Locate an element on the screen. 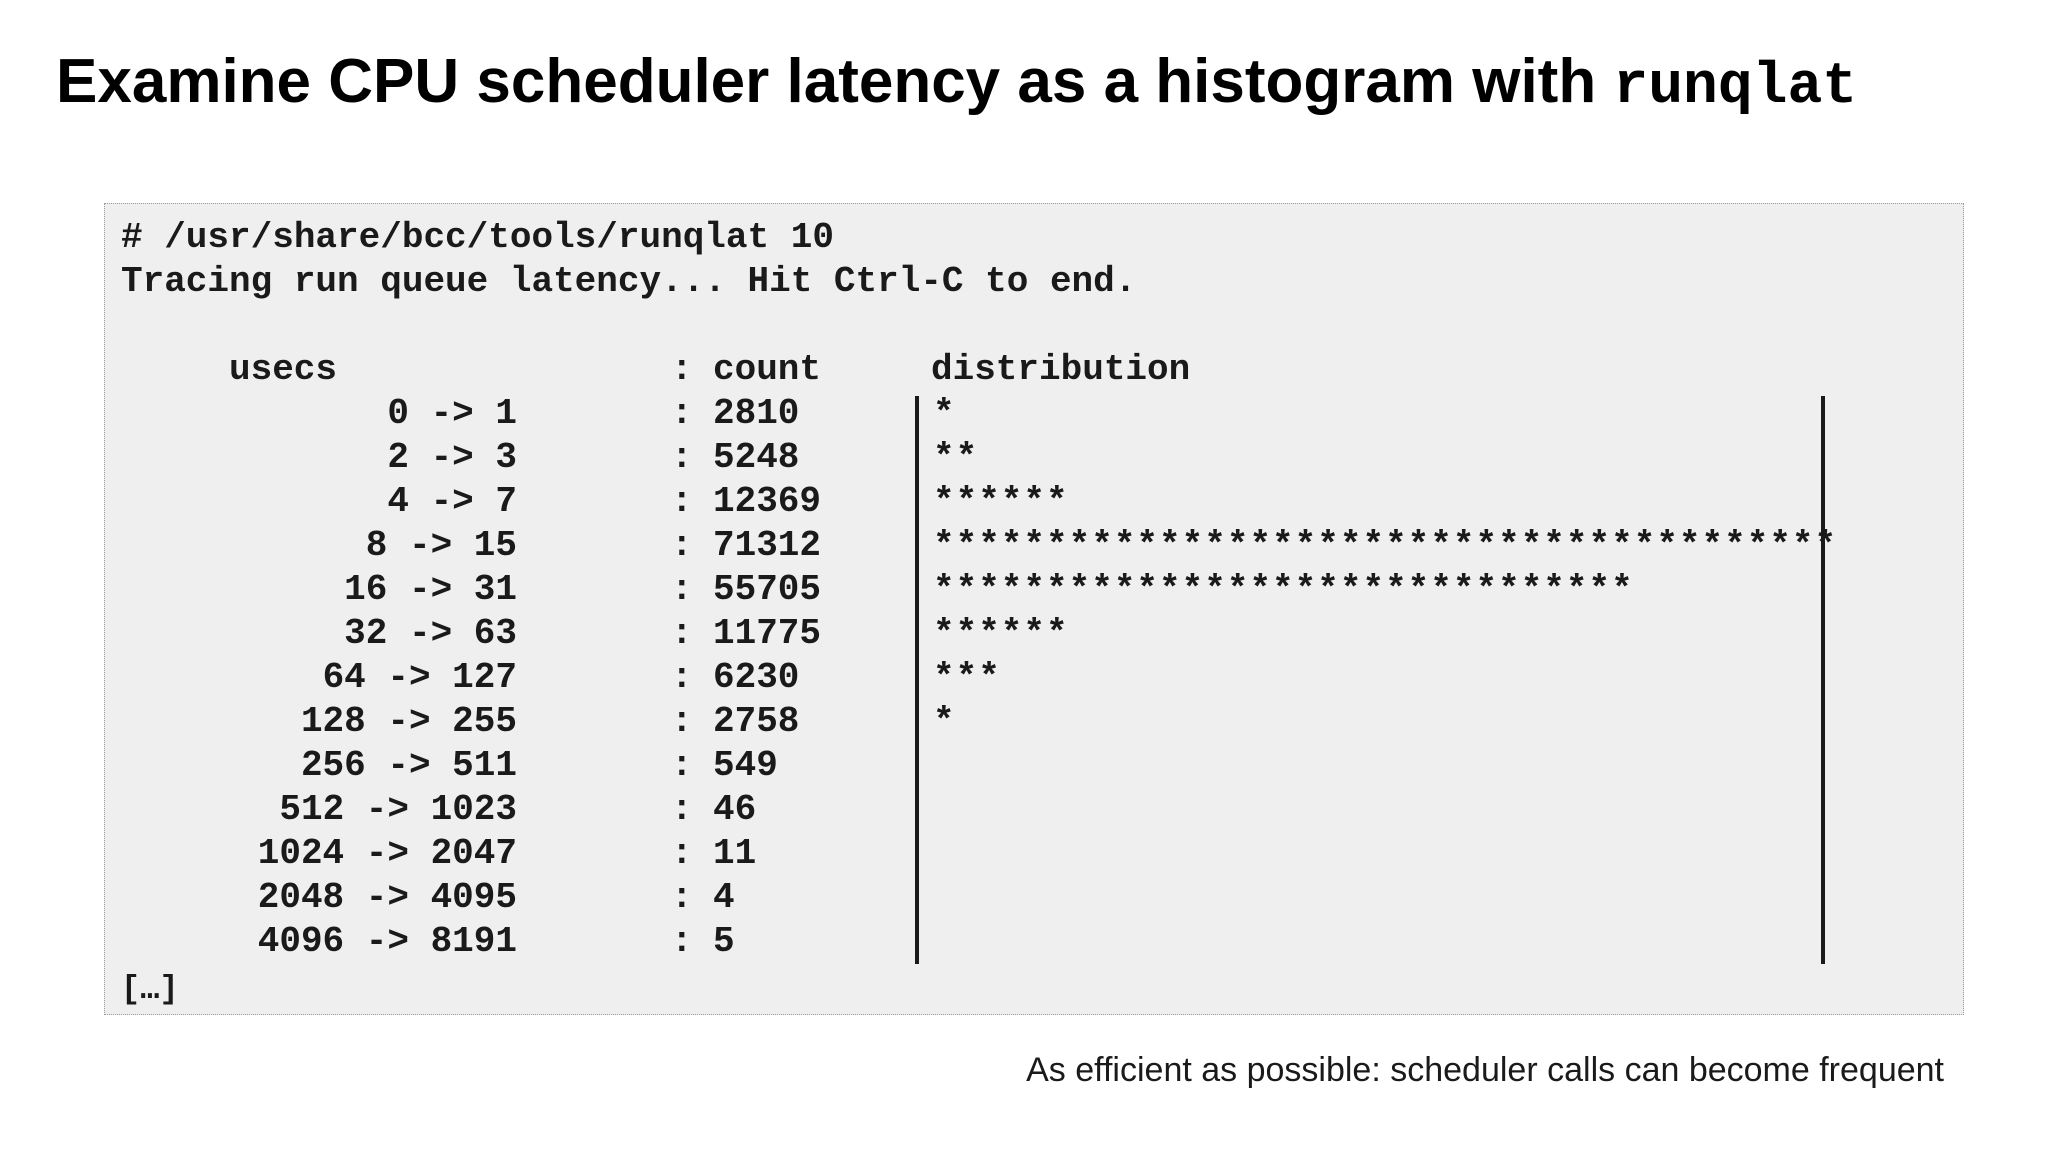  bucket-range: 2 -> 3 is located at coordinates (452, 457).